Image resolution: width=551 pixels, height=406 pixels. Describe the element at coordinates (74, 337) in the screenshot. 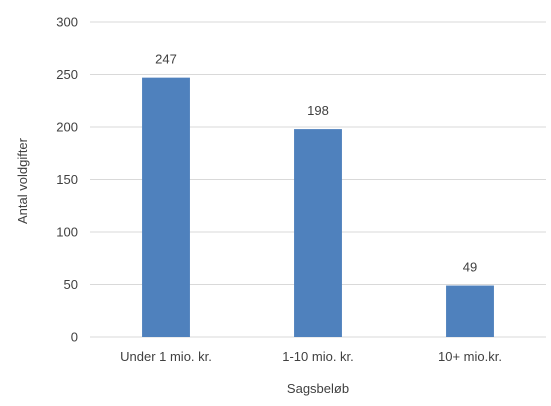

I see `y-tick-label: 0` at that location.